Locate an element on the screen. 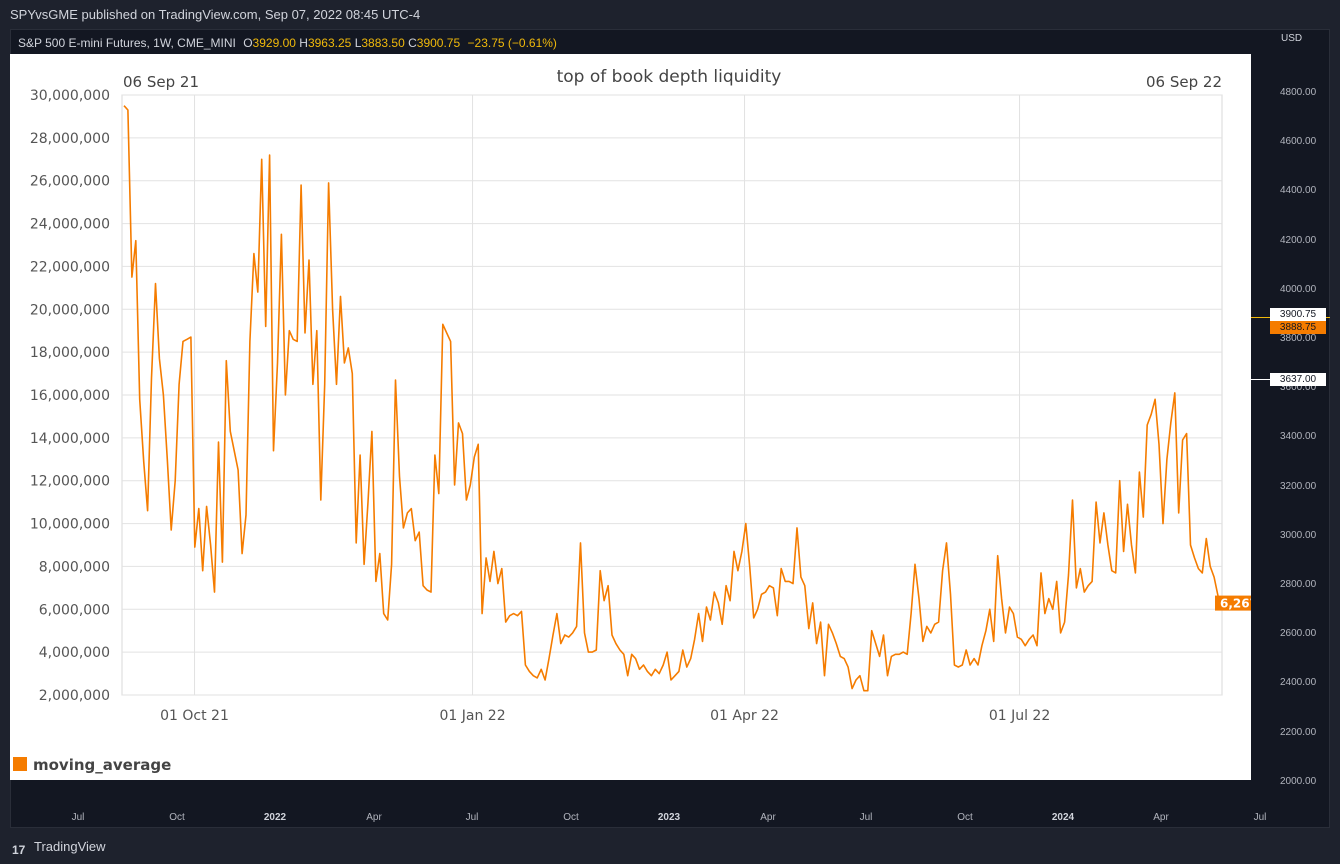 The image size is (1340, 864). y-tick-label: 14,000,000 is located at coordinates (70, 439).